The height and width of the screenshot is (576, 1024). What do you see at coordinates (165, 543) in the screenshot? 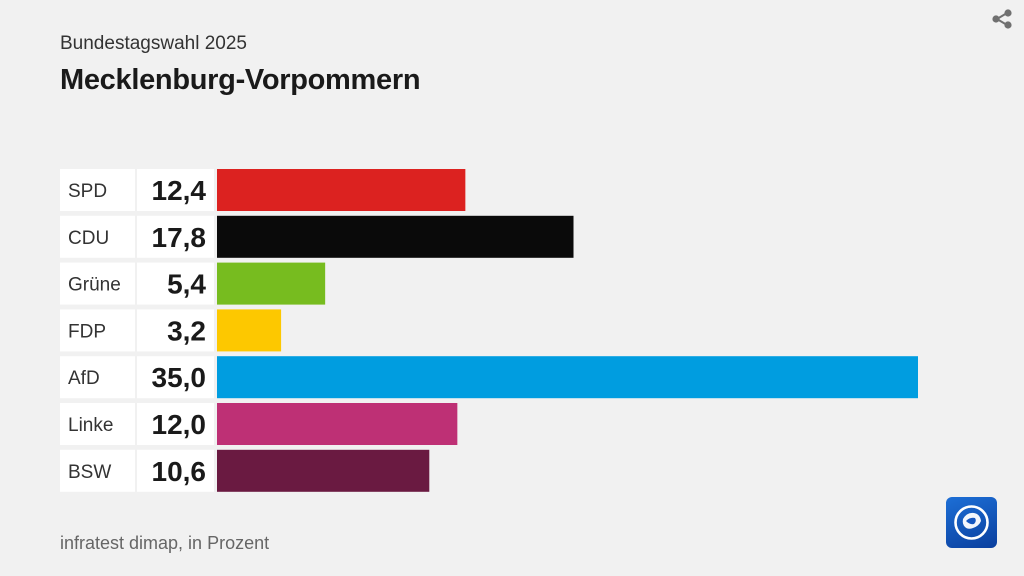
I see `source-note: infratest dimap, in Prozent` at bounding box center [165, 543].